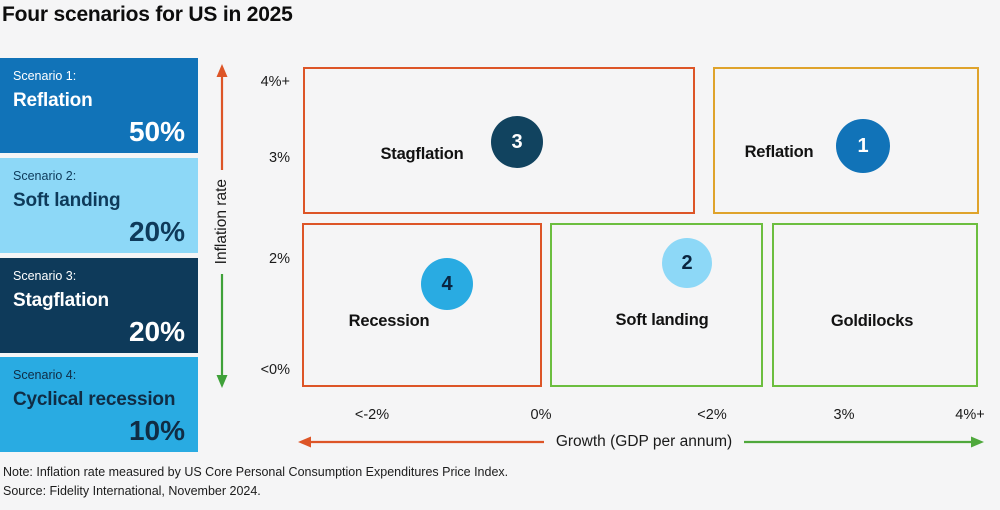 The height and width of the screenshot is (510, 1000). Describe the element at coordinates (517, 142) in the screenshot. I see `scenario-number-badge-3: 3` at that location.